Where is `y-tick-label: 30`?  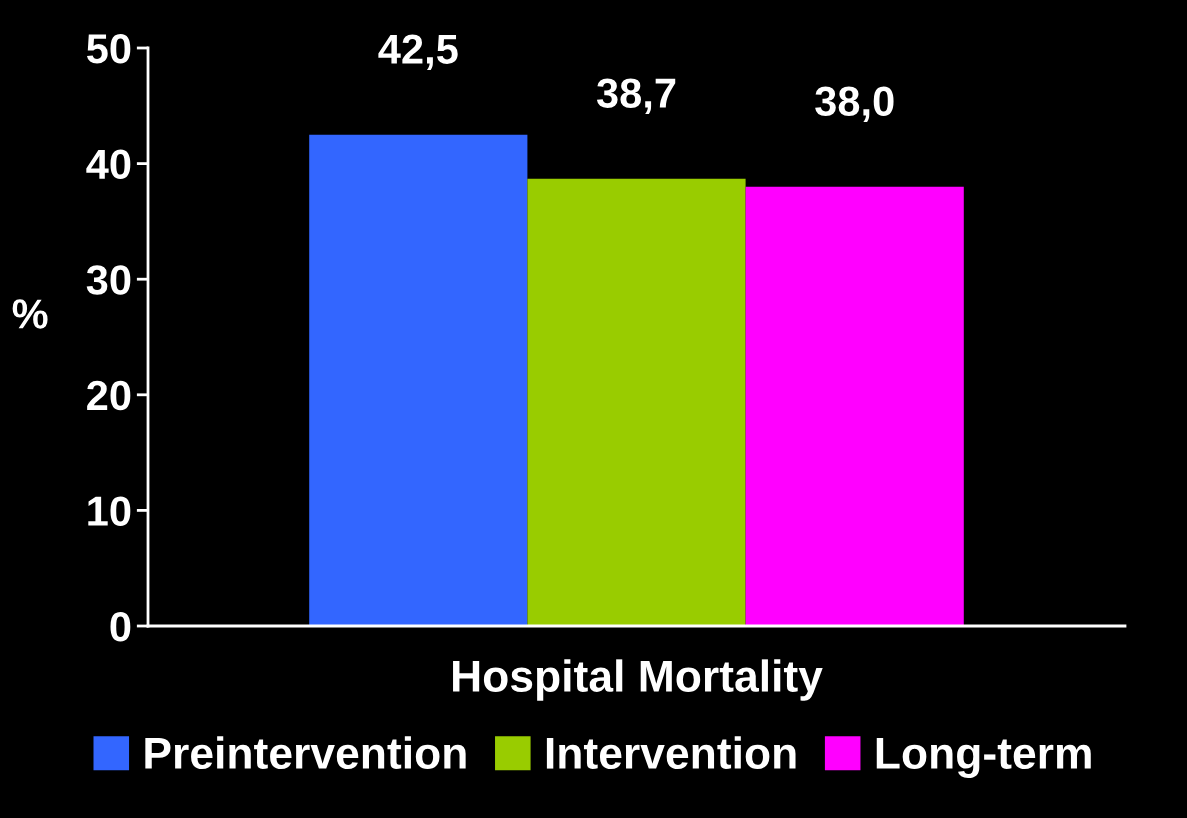 y-tick-label: 30 is located at coordinates (108, 280).